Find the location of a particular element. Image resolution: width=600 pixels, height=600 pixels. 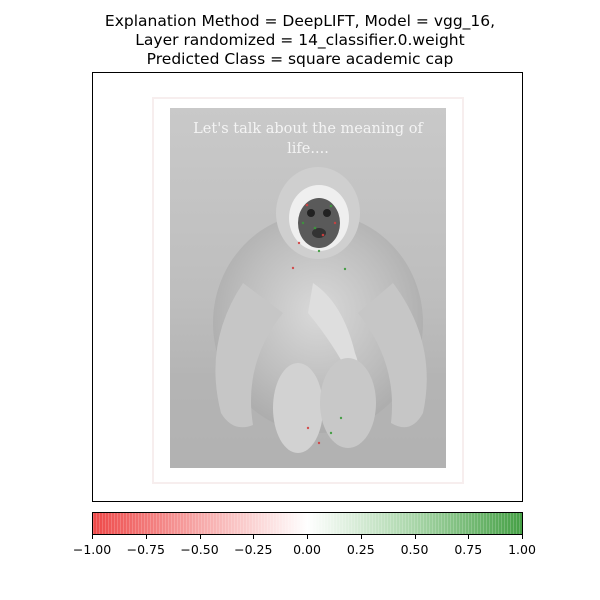

colorbar-tick-label: 0.00 is located at coordinates (307, 549).